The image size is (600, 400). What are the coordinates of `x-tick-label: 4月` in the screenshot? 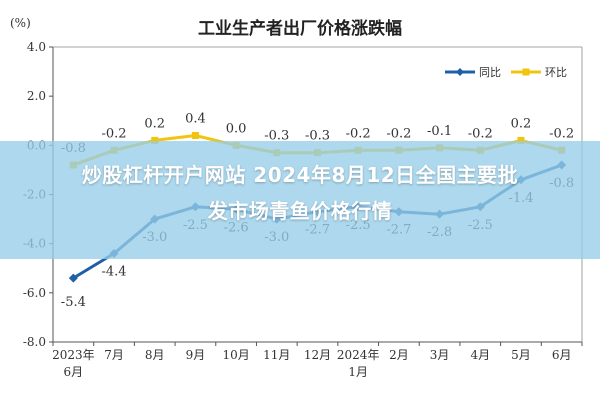 It's located at (480, 355).